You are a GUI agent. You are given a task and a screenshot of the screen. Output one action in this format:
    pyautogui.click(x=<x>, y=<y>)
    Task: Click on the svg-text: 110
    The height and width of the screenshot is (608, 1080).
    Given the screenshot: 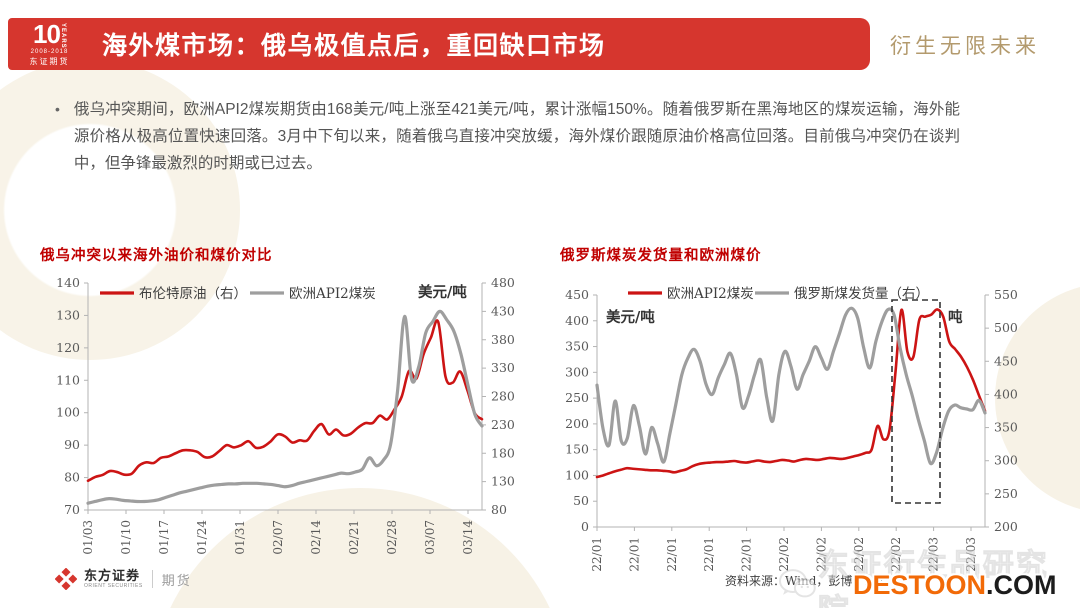 What is the action you would take?
    pyautogui.click(x=68, y=379)
    